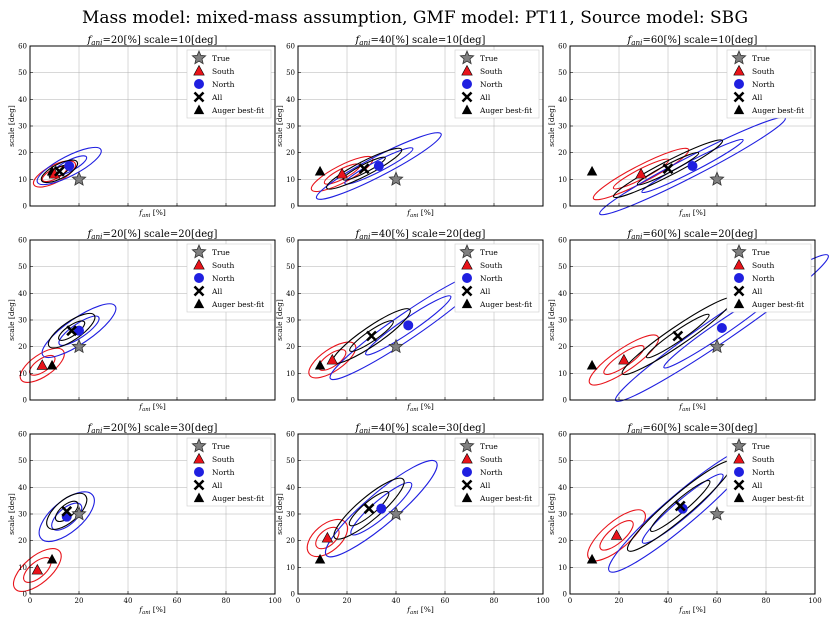  What do you see at coordinates (152, 41) in the screenshot?
I see `panel-title: fani=20[%] scale=10[deg]` at bounding box center [152, 41].